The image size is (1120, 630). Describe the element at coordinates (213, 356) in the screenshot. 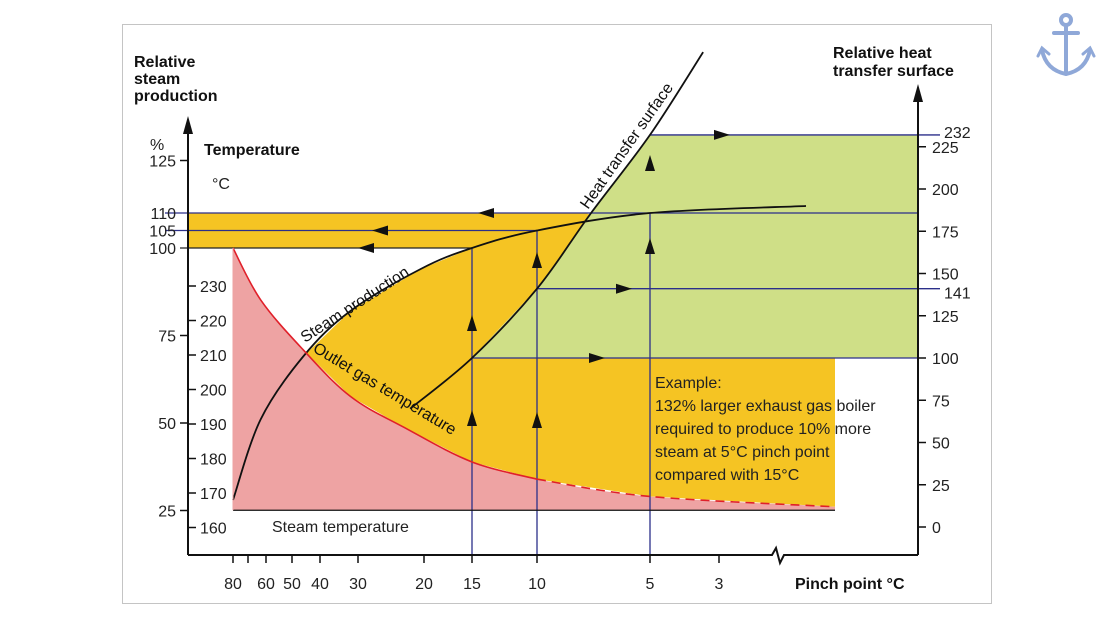

I see `temperature-tick-label-210: 210` at that location.